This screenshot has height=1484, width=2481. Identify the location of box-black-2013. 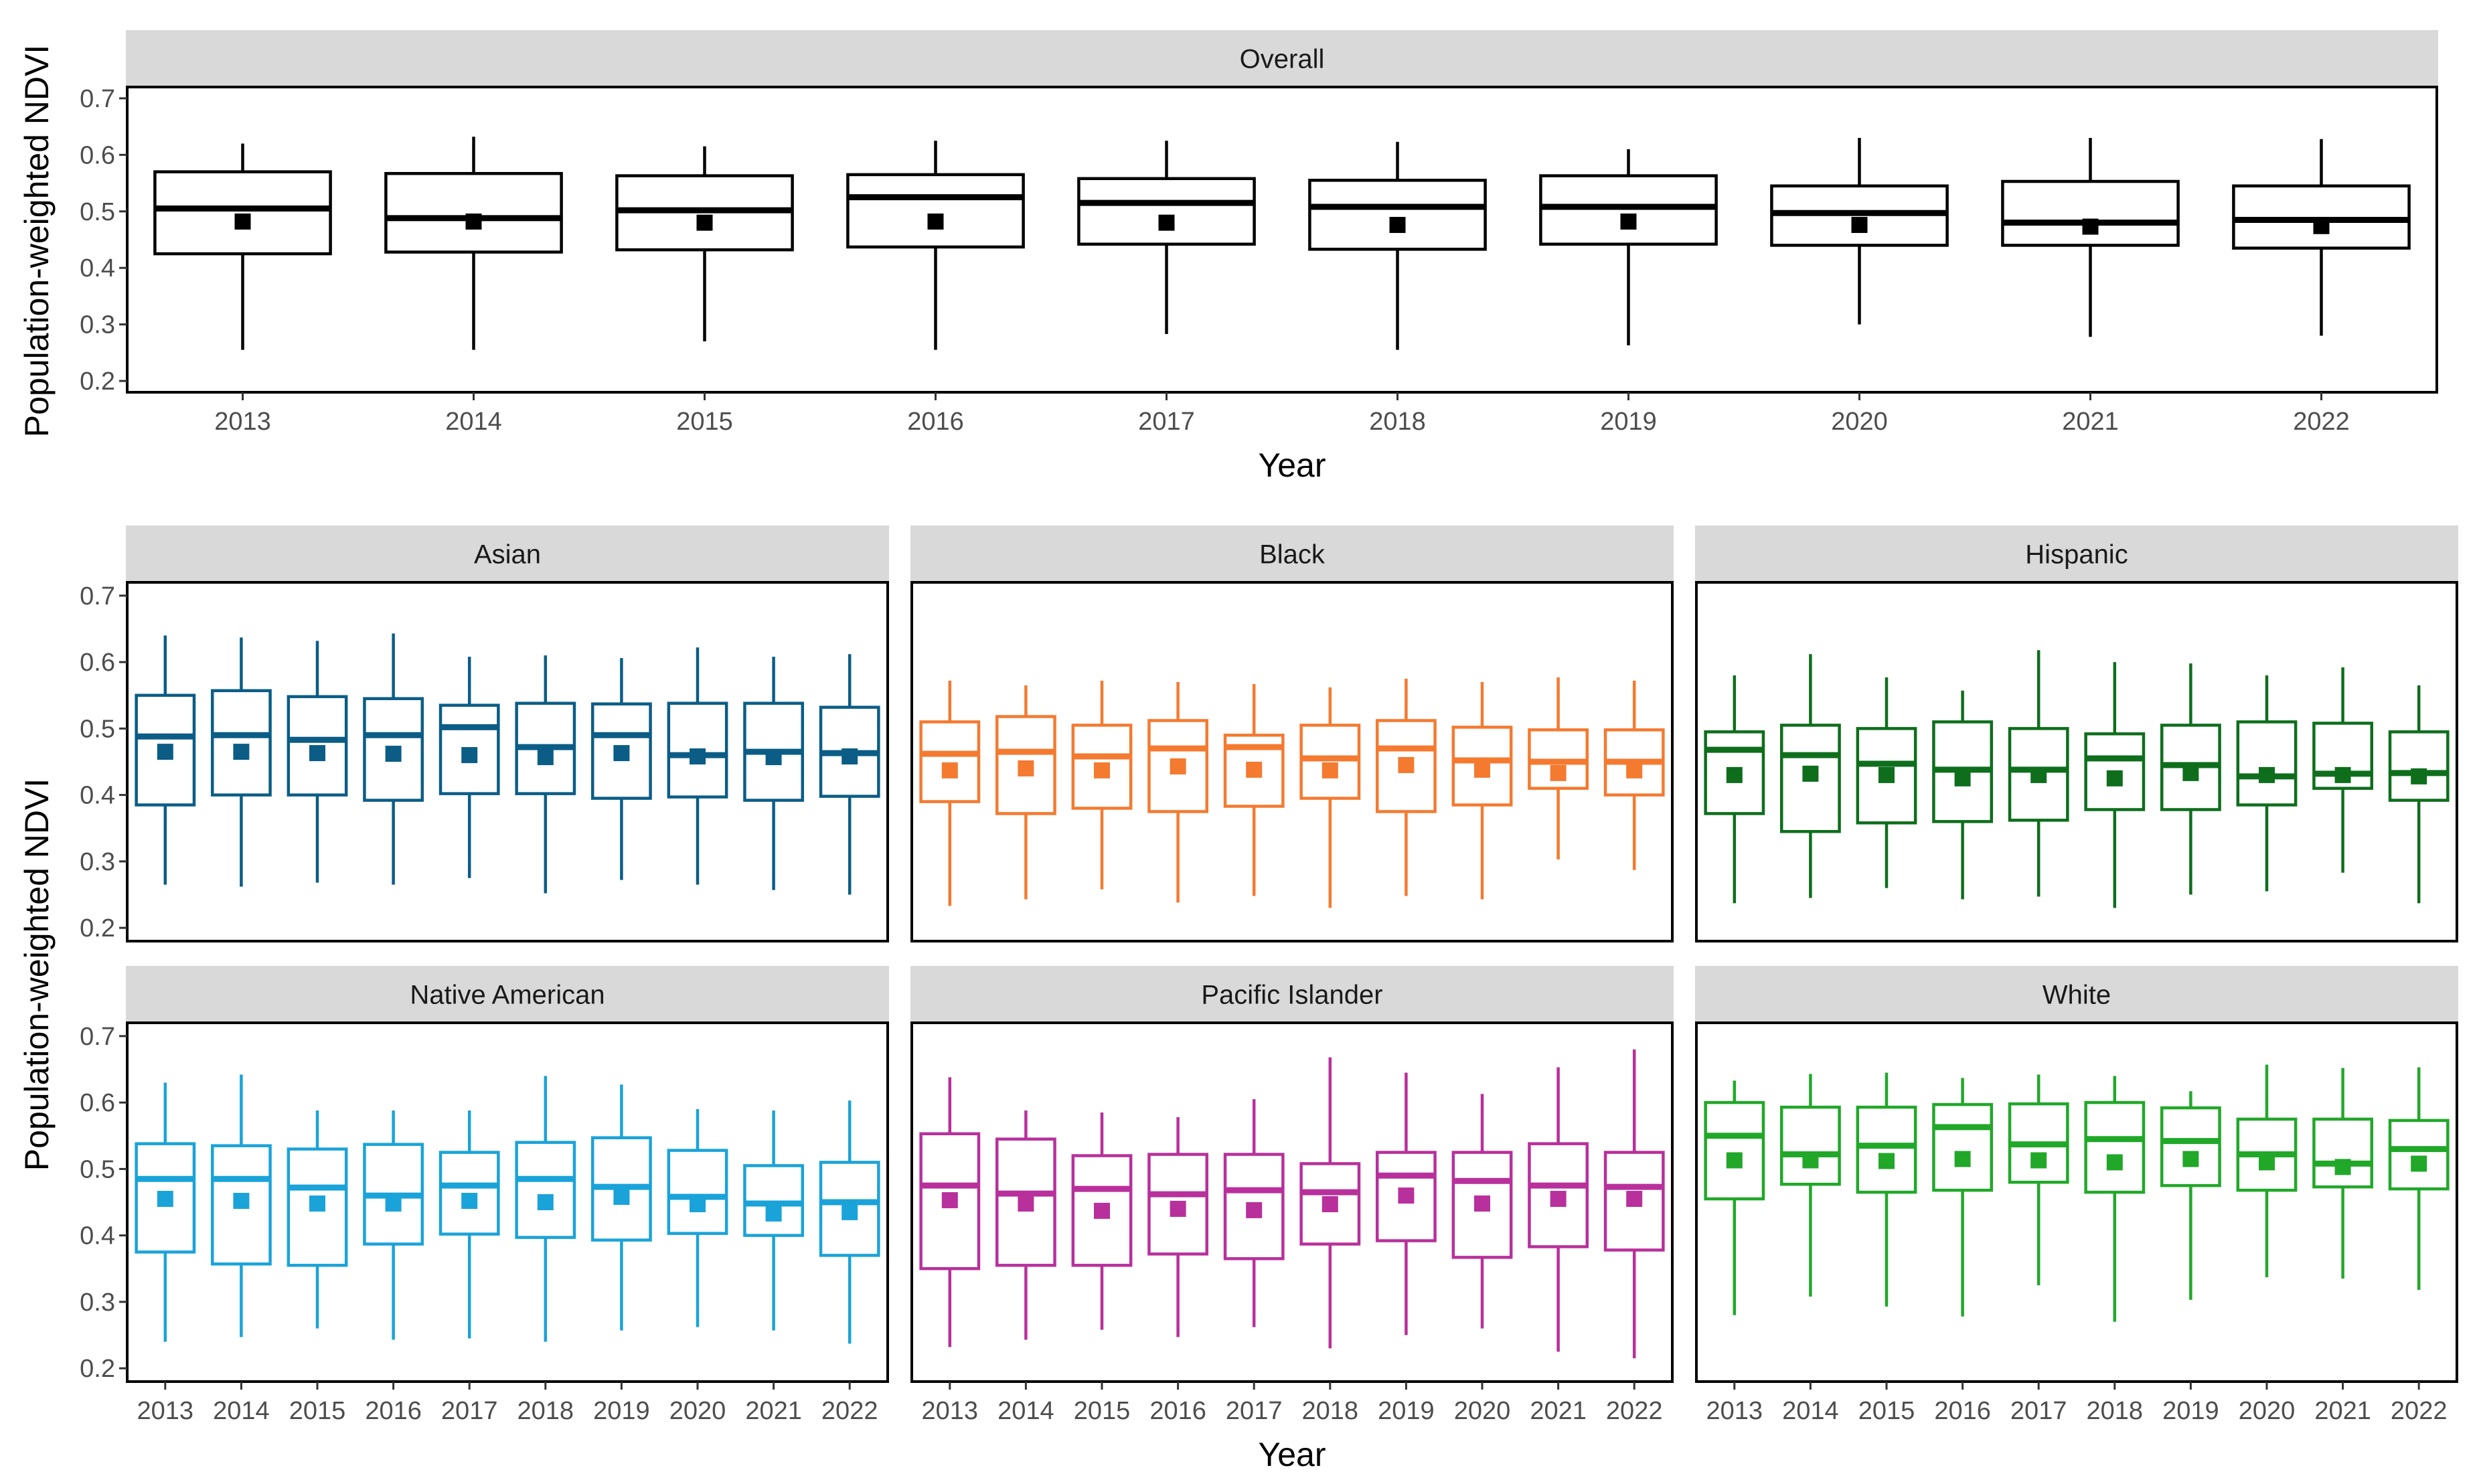
(950, 793).